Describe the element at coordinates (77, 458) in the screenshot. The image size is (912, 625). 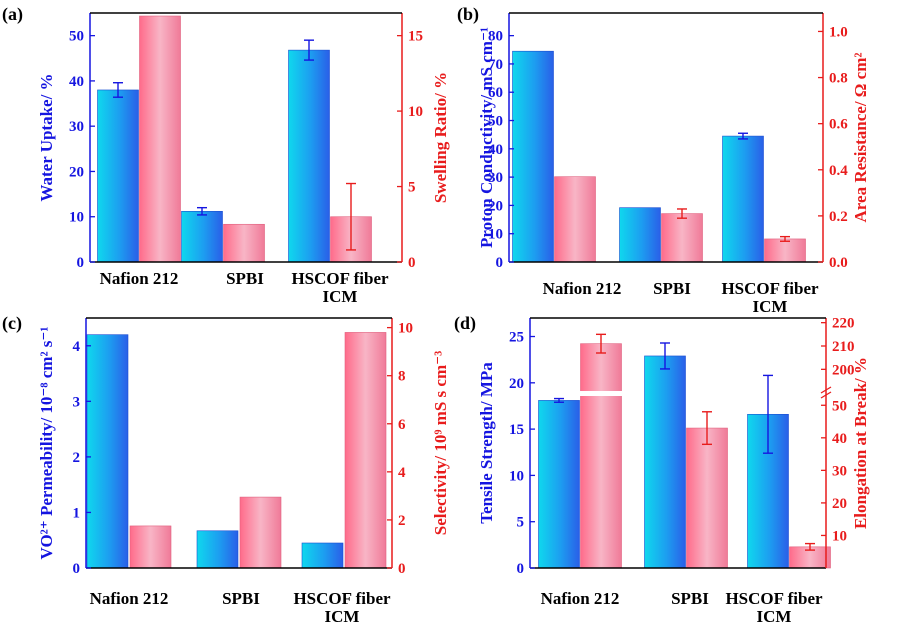
I see `left-tick-label: 2` at that location.